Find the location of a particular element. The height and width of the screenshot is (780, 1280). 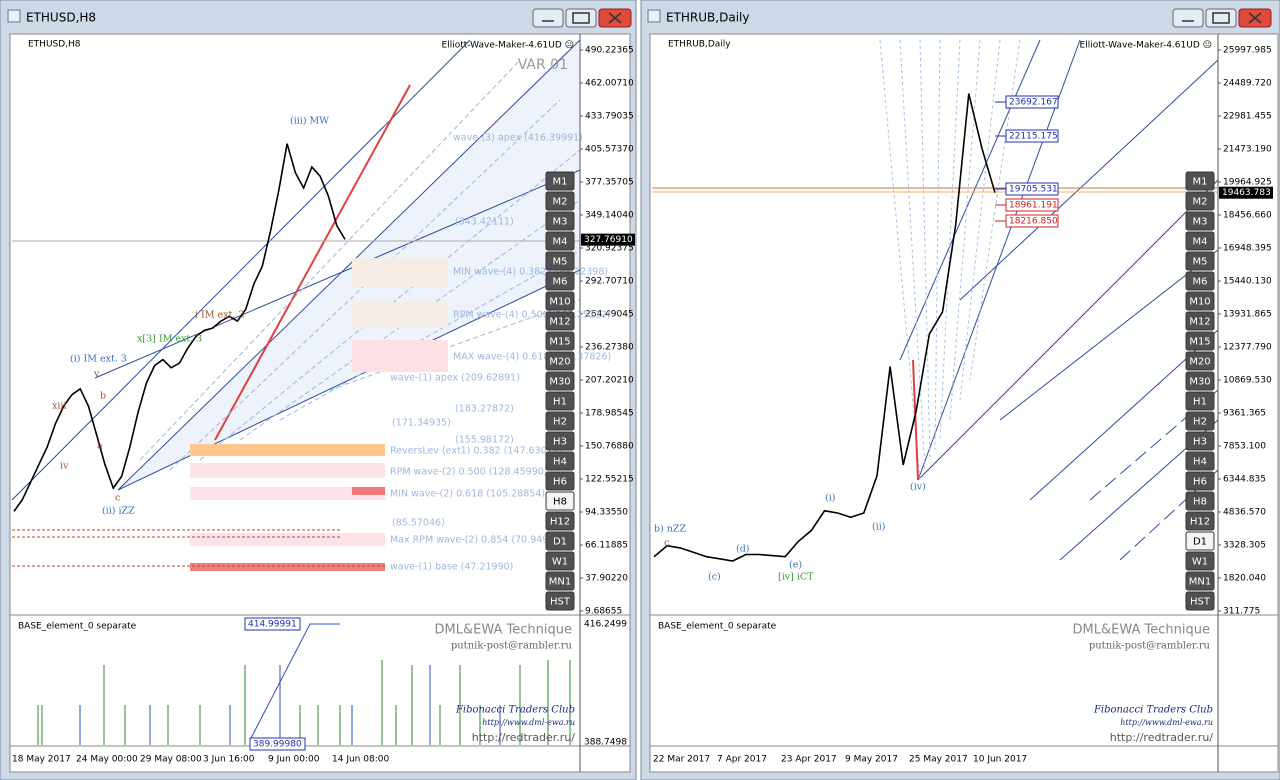

level-label: wave-(3) apex (416.39991) is located at coordinates (518, 138).